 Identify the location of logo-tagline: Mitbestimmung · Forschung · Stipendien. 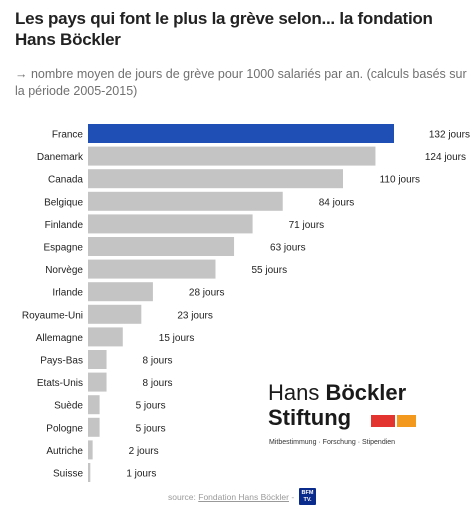
(332, 442).